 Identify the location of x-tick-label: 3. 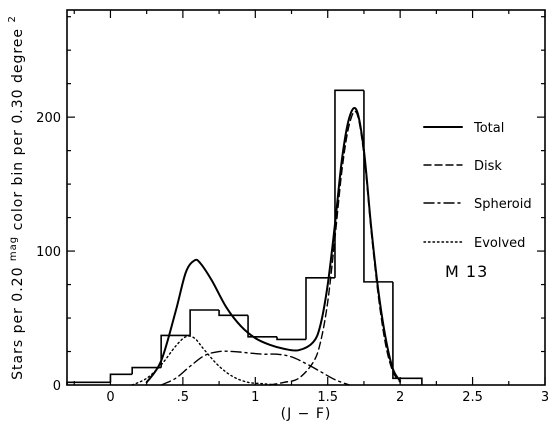
(545, 397).